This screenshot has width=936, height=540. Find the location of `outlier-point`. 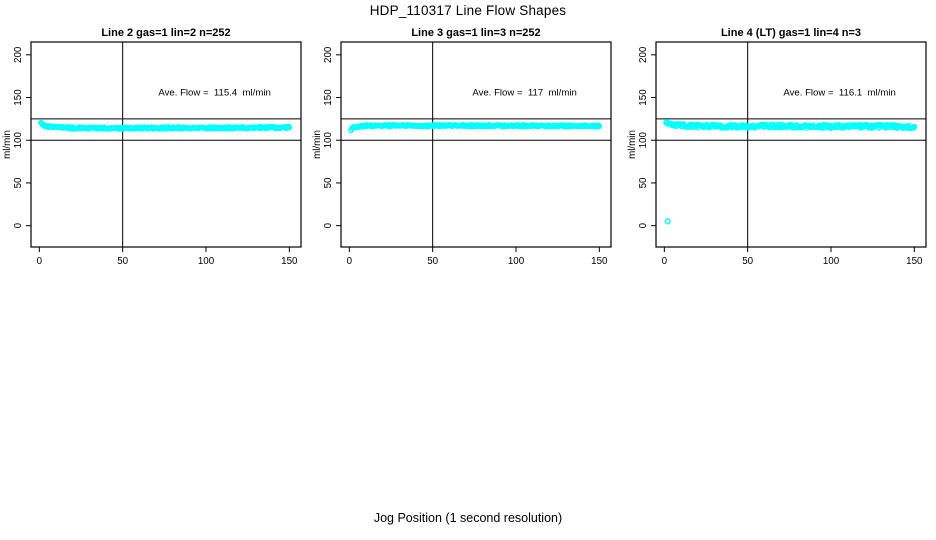

outlier-point is located at coordinates (667, 221).